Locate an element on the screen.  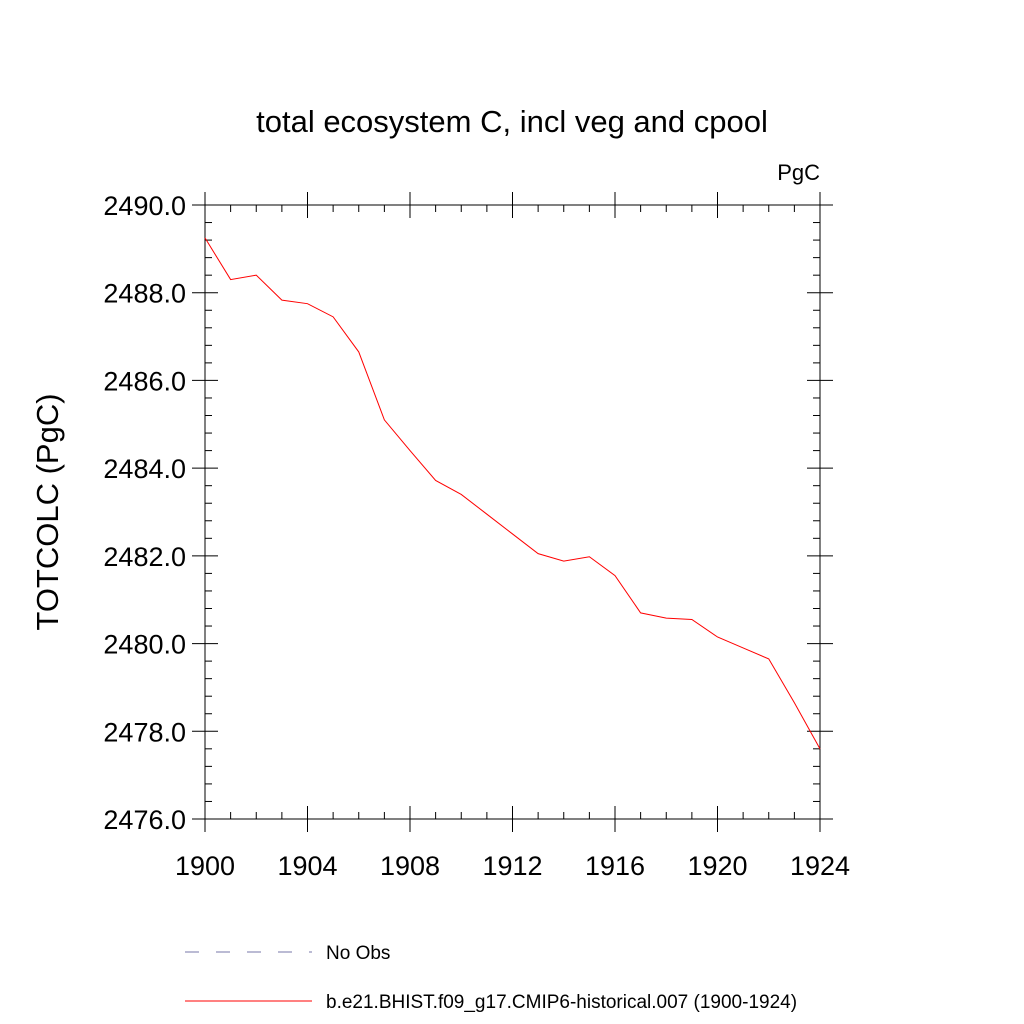
y-tick-label: 2480.0 is located at coordinates (144, 645).